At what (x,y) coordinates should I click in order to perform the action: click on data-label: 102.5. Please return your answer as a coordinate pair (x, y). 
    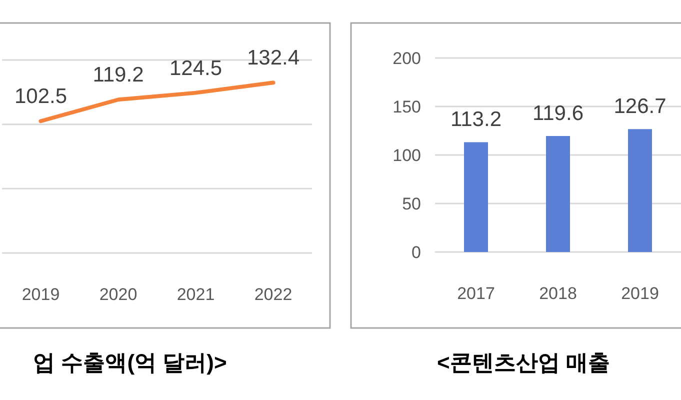
    Looking at the image, I should click on (41, 96).